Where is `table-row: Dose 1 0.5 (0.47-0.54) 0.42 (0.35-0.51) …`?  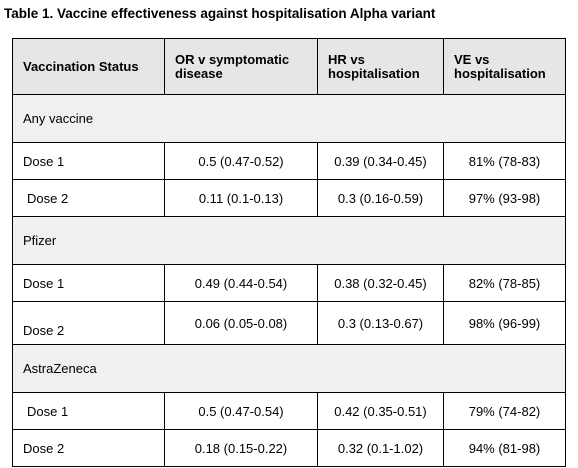
table-row: Dose 1 0.5 (0.47-0.54) 0.42 (0.35-0.51) … is located at coordinates (289, 411).